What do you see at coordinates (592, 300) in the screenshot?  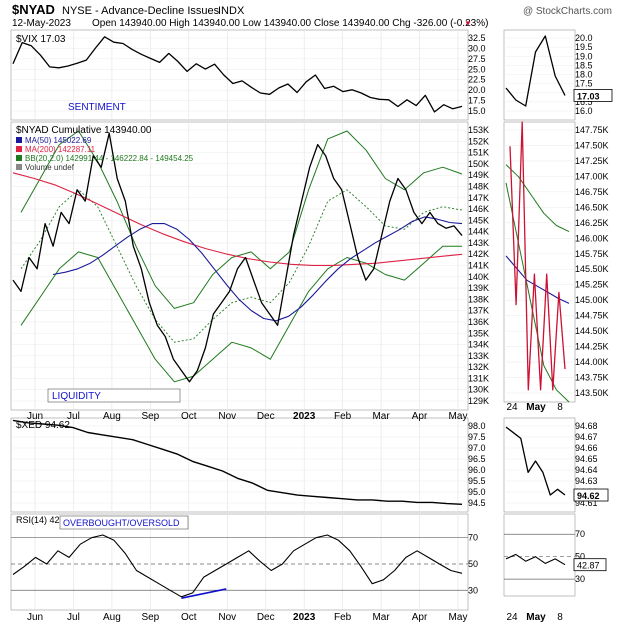 I see `y-tick-label: 145.00K` at bounding box center [592, 300].